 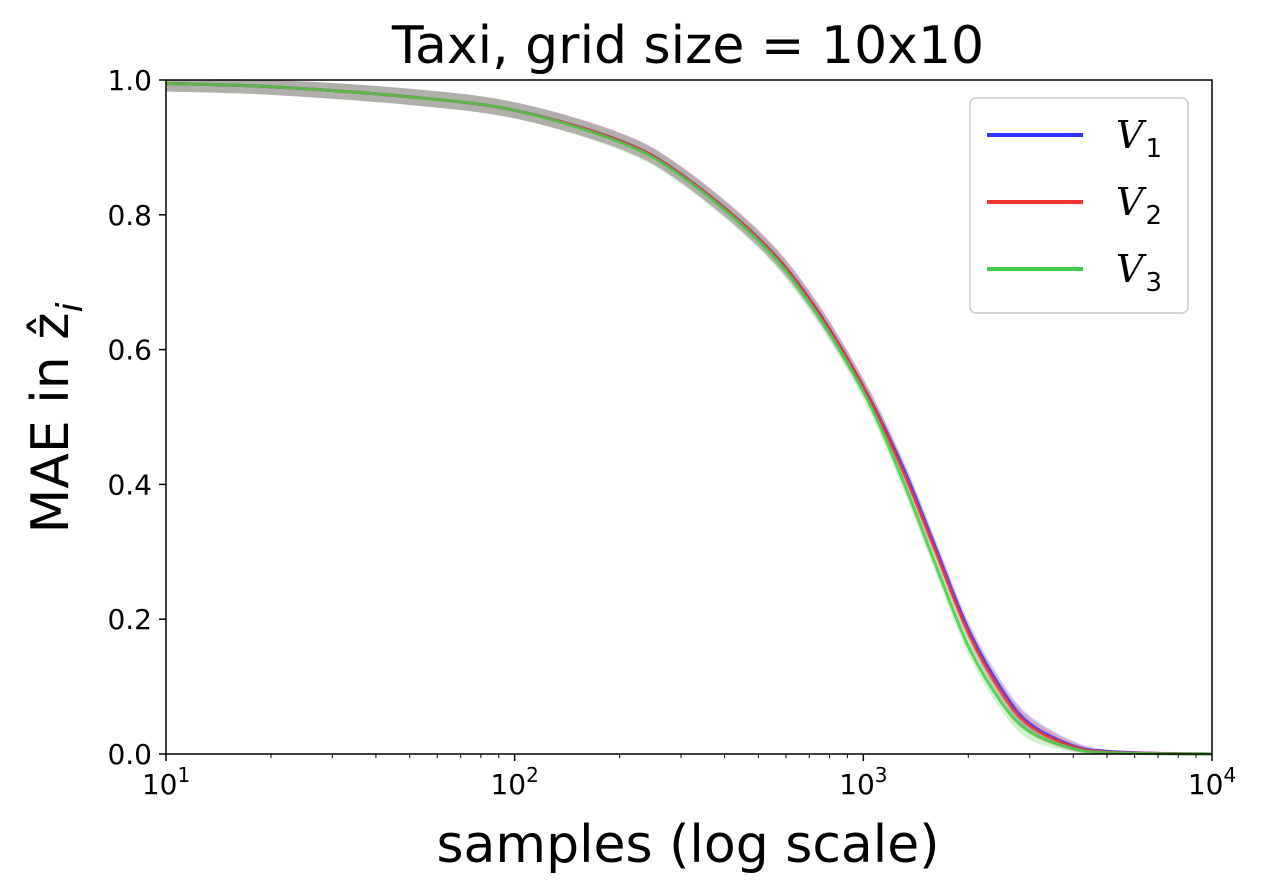 What do you see at coordinates (687, 46) in the screenshot?
I see `chart-title: Taxi, grid size = 10x10` at bounding box center [687, 46].